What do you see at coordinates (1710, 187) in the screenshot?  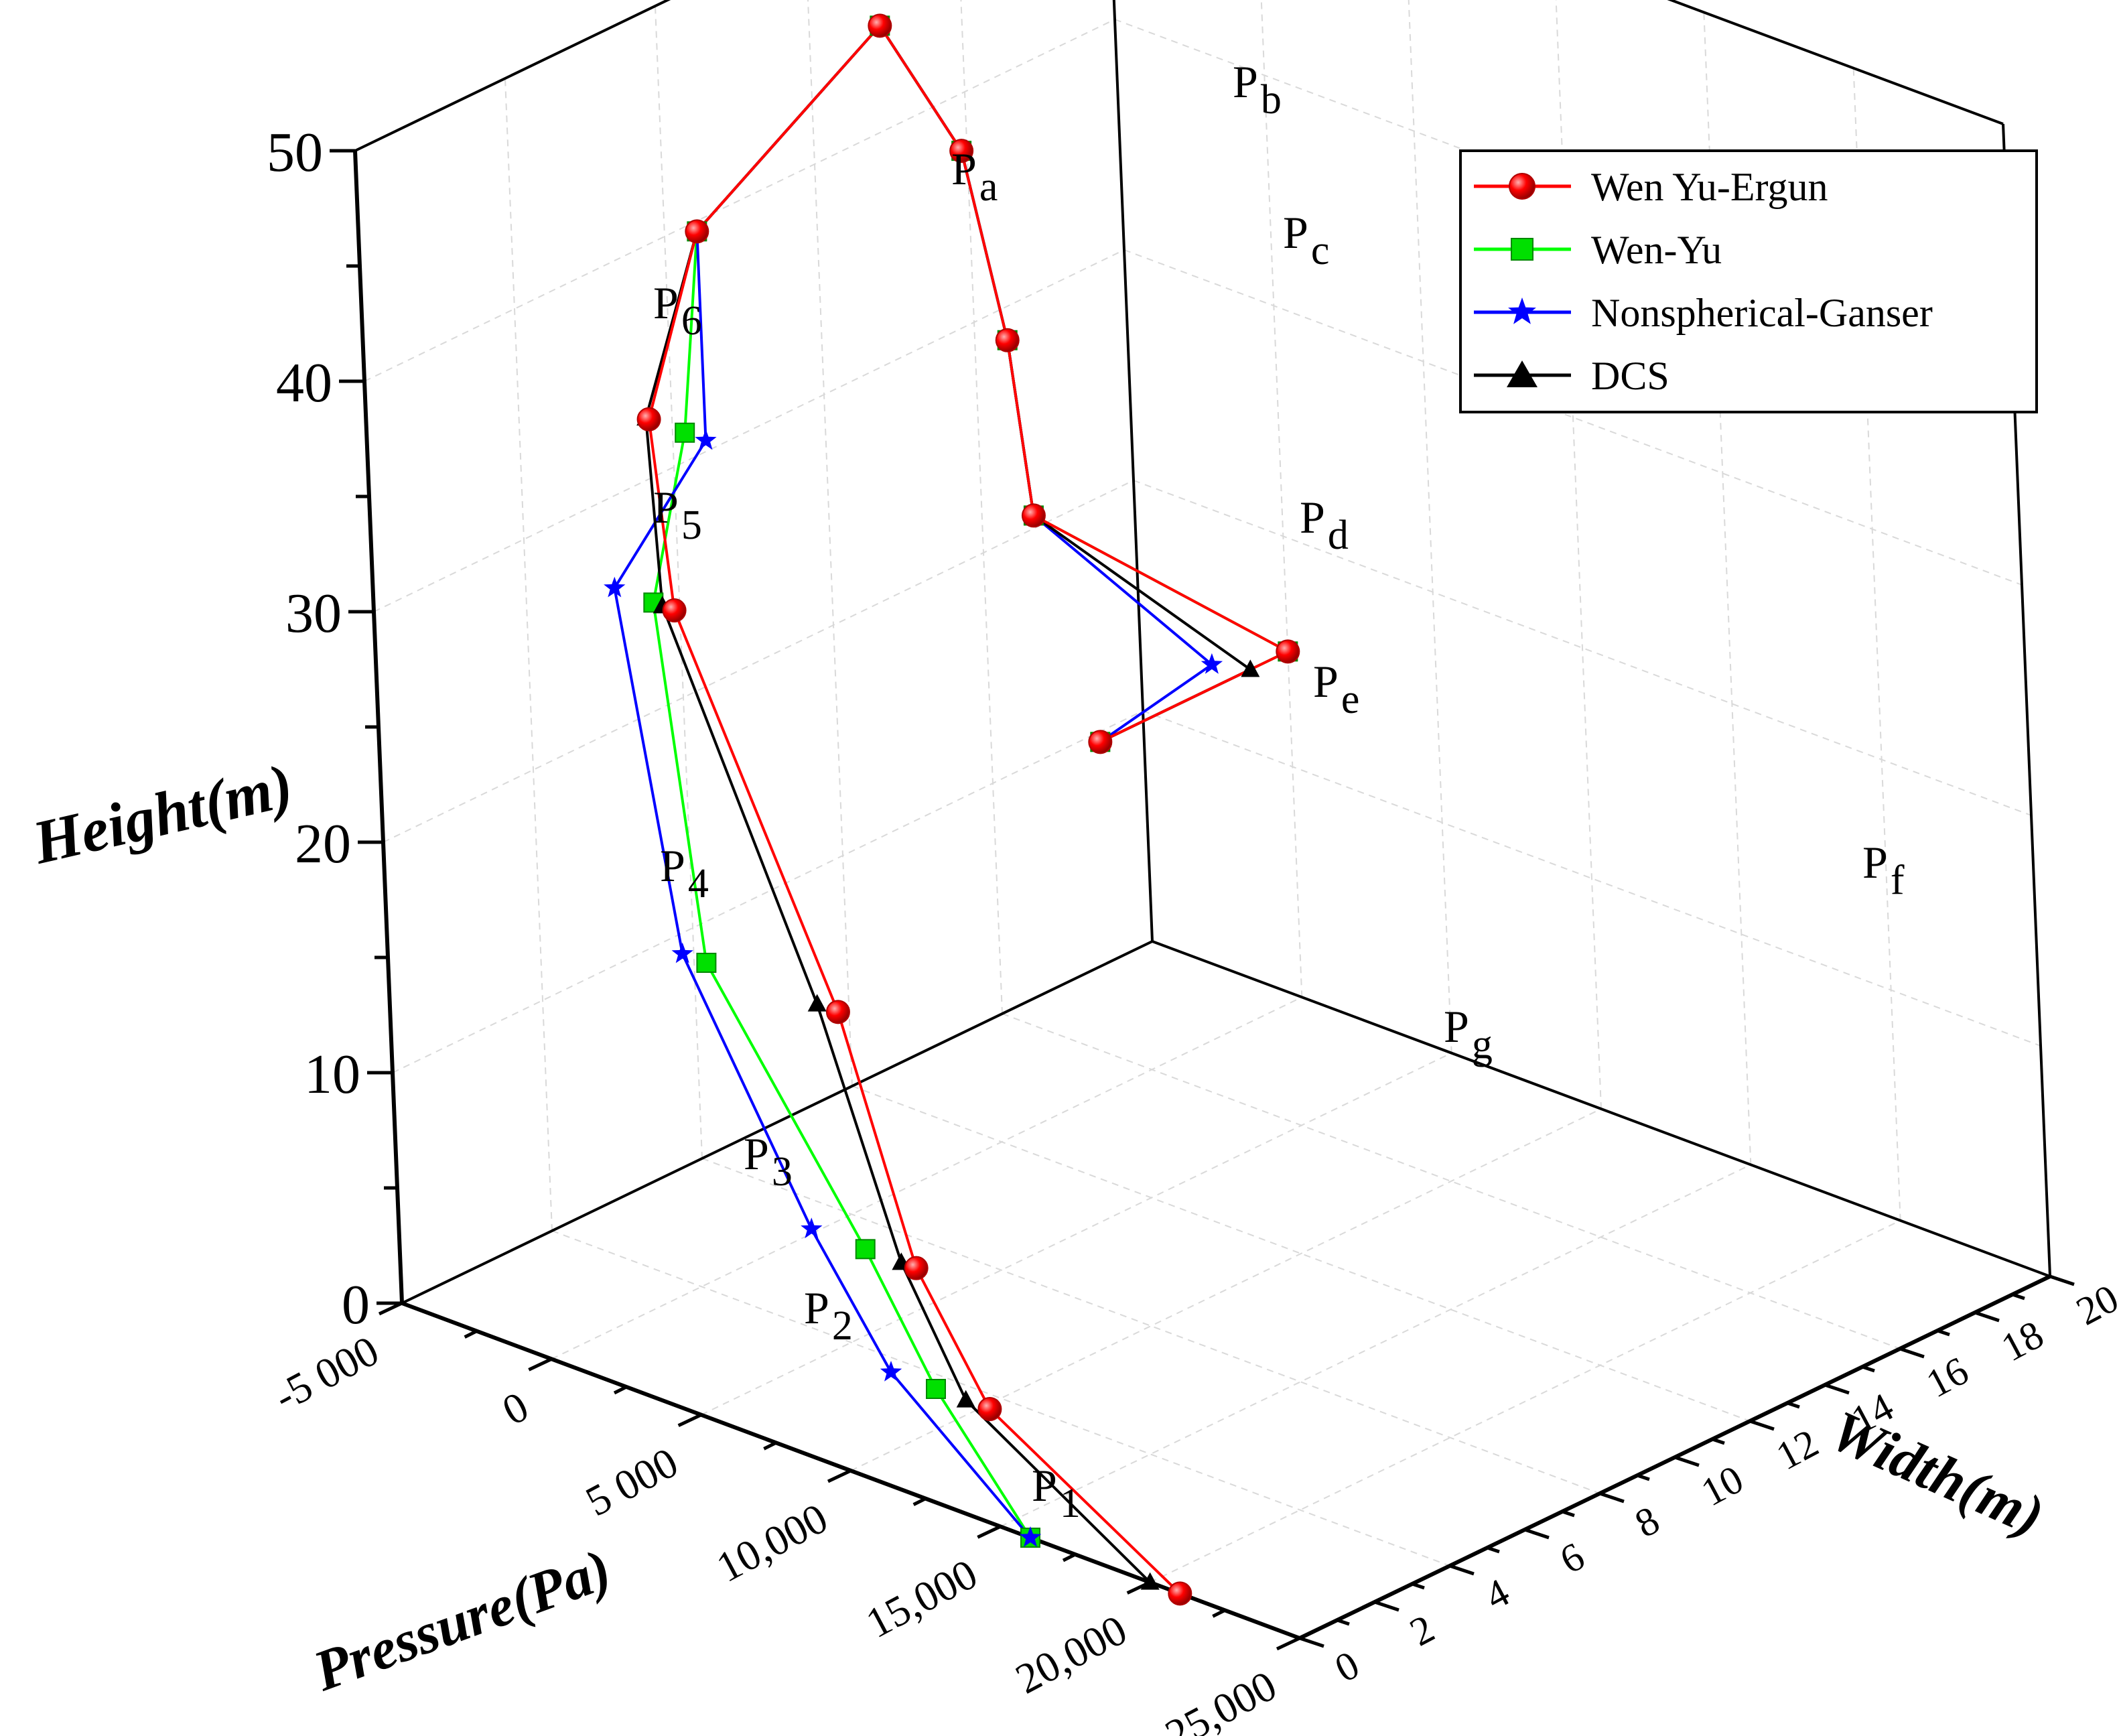 I see `legend-label: Wen Yu-Ergun` at bounding box center [1710, 187].